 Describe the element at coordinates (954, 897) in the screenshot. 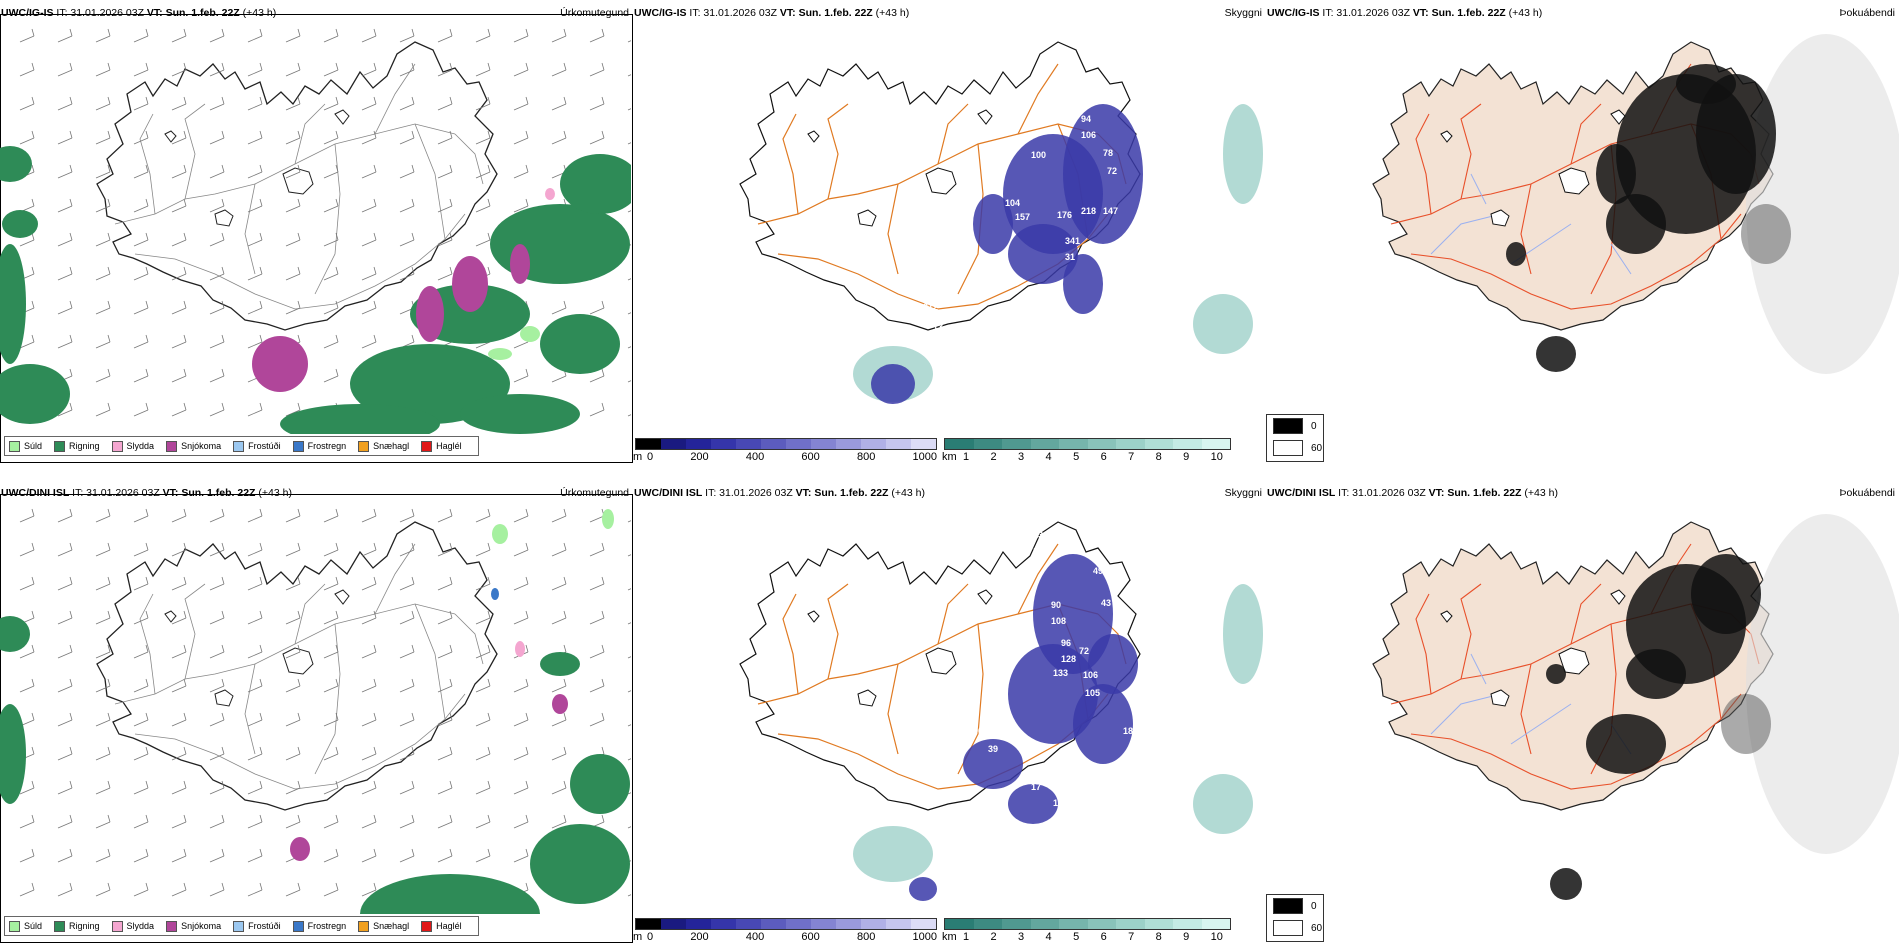

I see `visibility-label: 77` at that location.